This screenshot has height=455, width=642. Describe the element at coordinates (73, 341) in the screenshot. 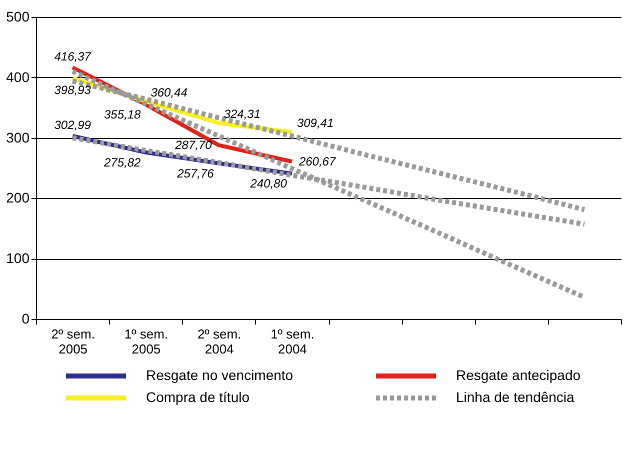

I see `x-tick-label: 2º sem. 2005` at that location.